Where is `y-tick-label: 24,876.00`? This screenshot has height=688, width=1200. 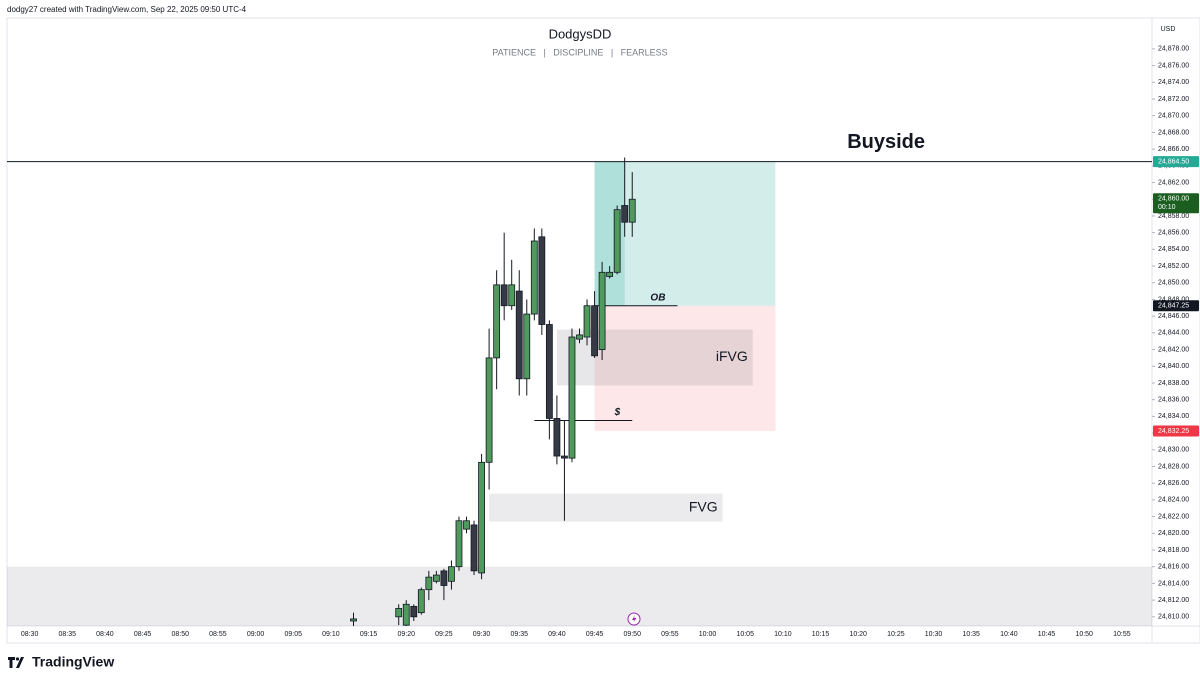 y-tick-label: 24,876.00 is located at coordinates (1173, 65).